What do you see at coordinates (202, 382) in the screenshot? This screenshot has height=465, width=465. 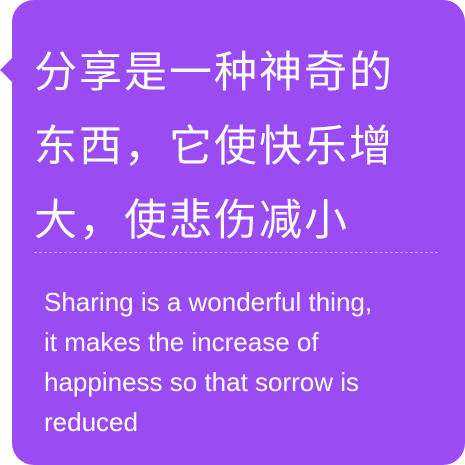 I see `english-quote-line-3: happiness so that sorrow is` at bounding box center [202, 382].